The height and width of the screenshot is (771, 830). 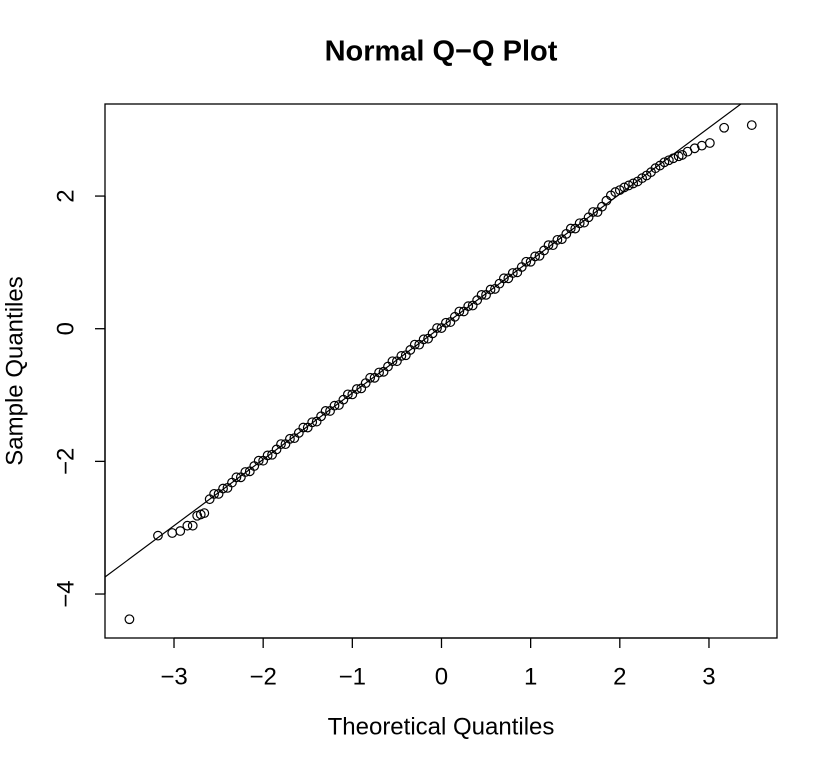 I want to click on x-tick-label: 1, so click(x=530, y=676).